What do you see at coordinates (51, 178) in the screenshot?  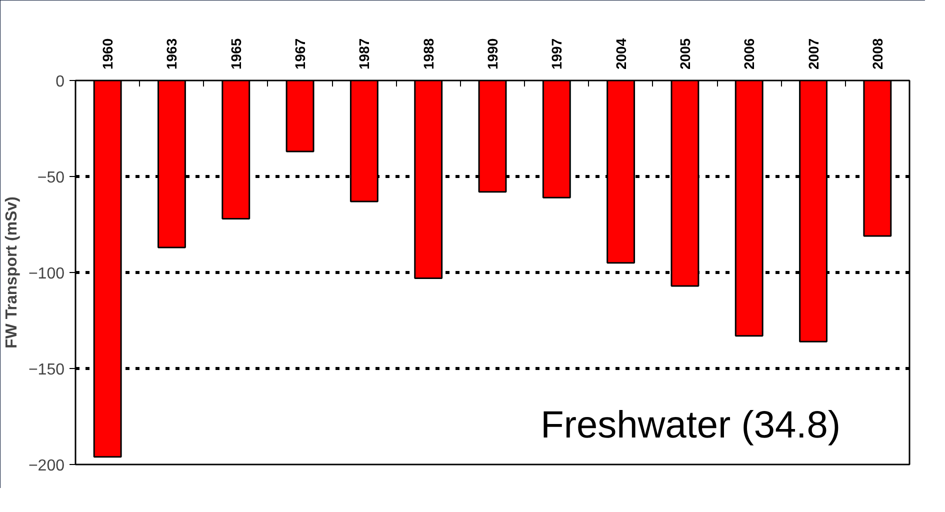 I see `y-tick-label: −50` at bounding box center [51, 178].